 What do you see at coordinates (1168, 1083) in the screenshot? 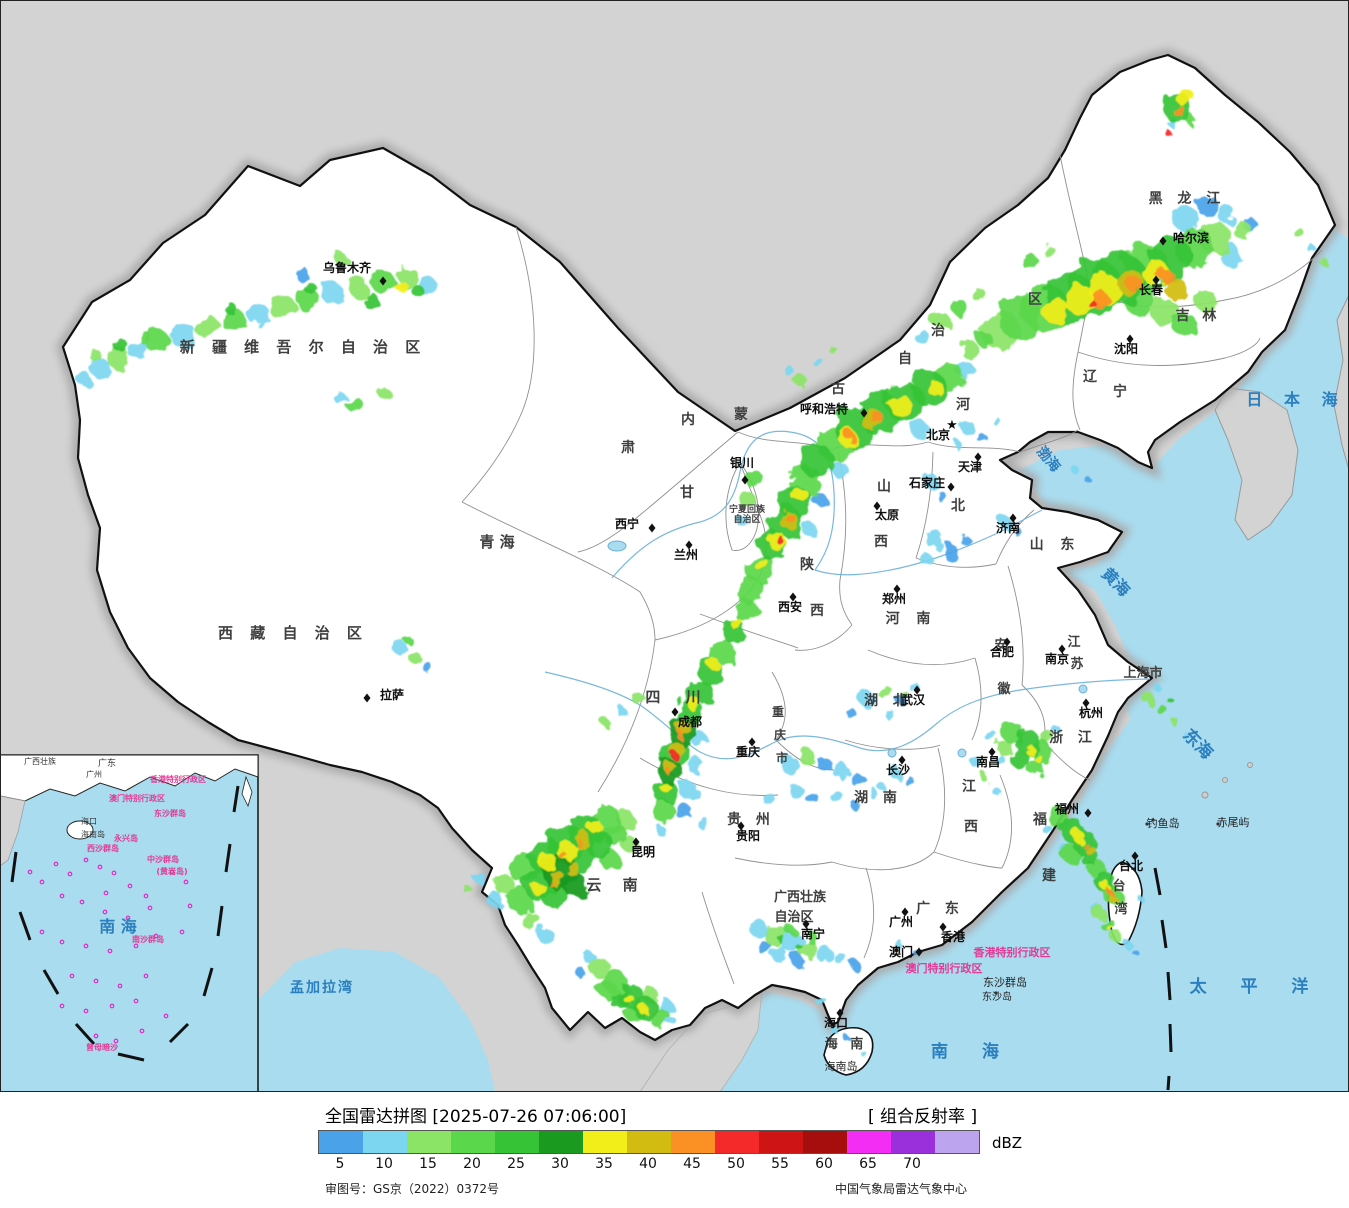
I see `boundary-dash` at bounding box center [1168, 1083].